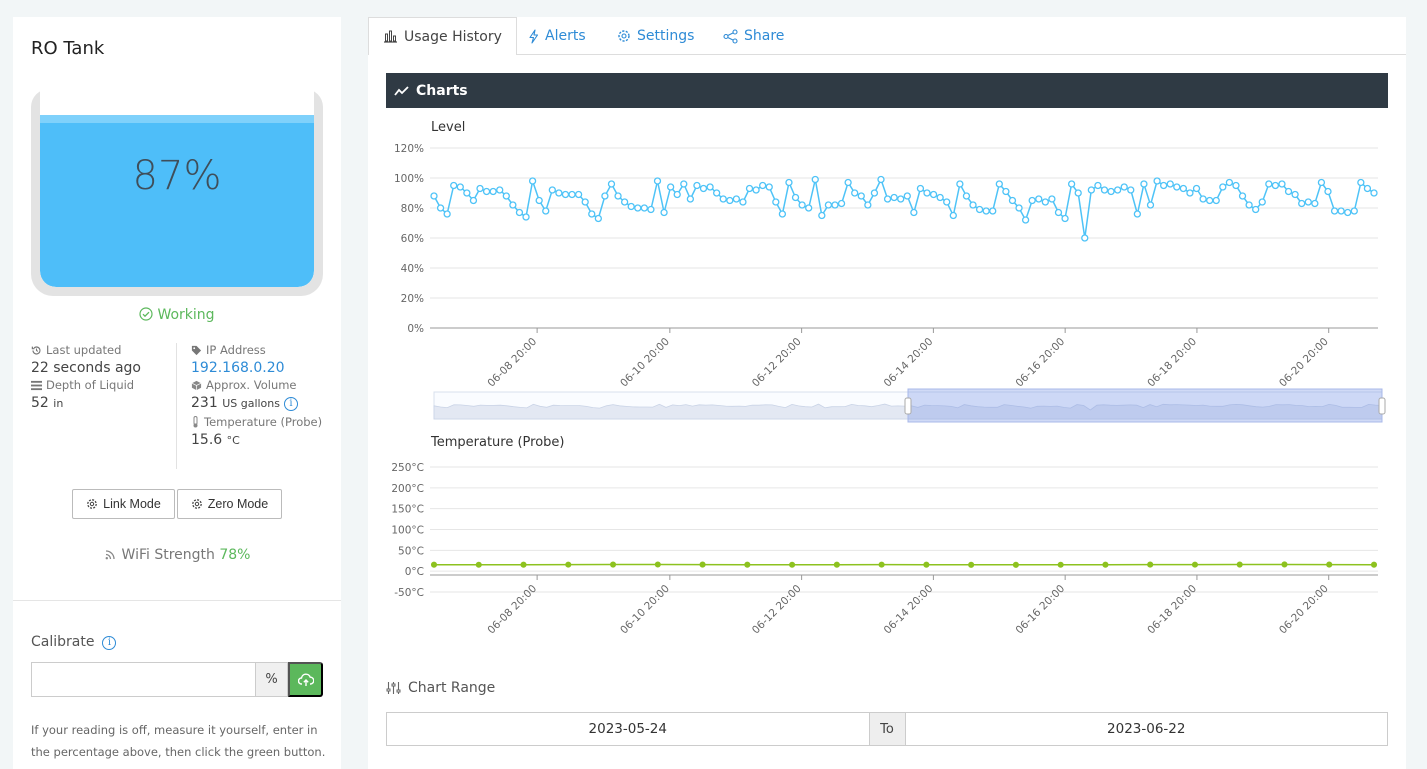  I want to click on tab-share: Share, so click(753, 36).